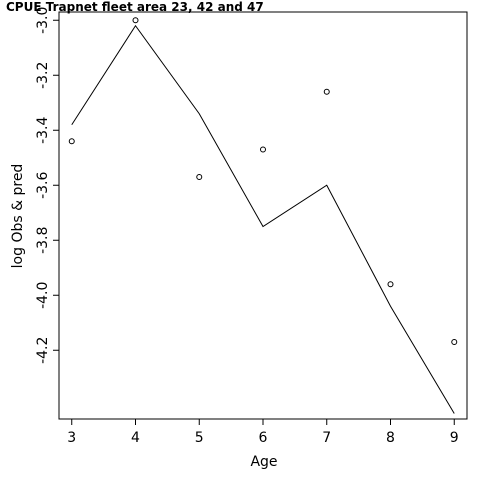 Image resolution: width=480 pixels, height=480 pixels. Describe the element at coordinates (43, 130) in the screenshot. I see `y-tick-label: -3.4` at that location.